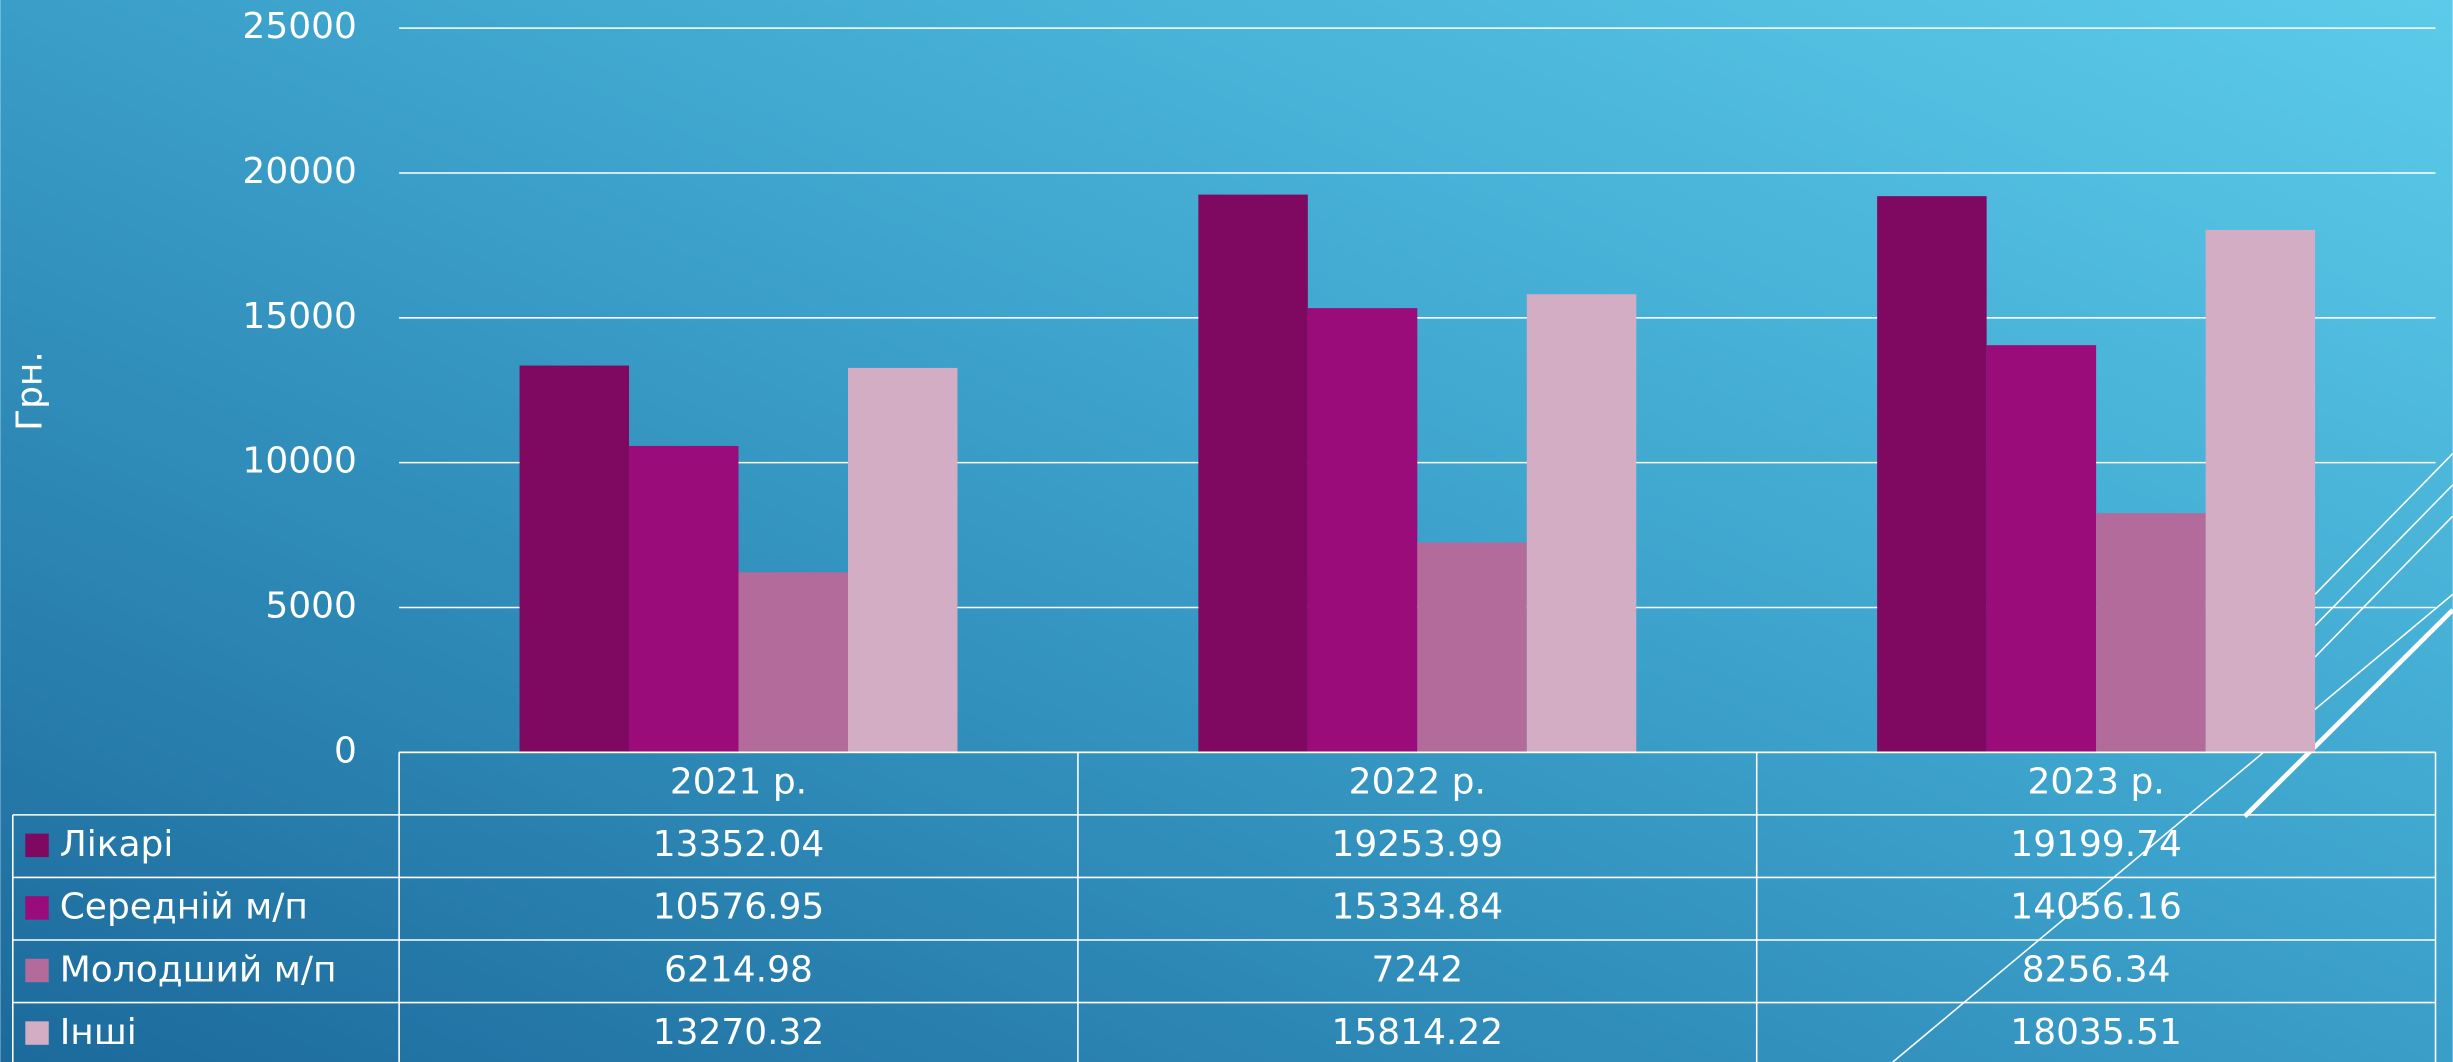  Describe the element at coordinates (2096, 844) in the screenshot. I see `table-value: 19199.74` at that location.